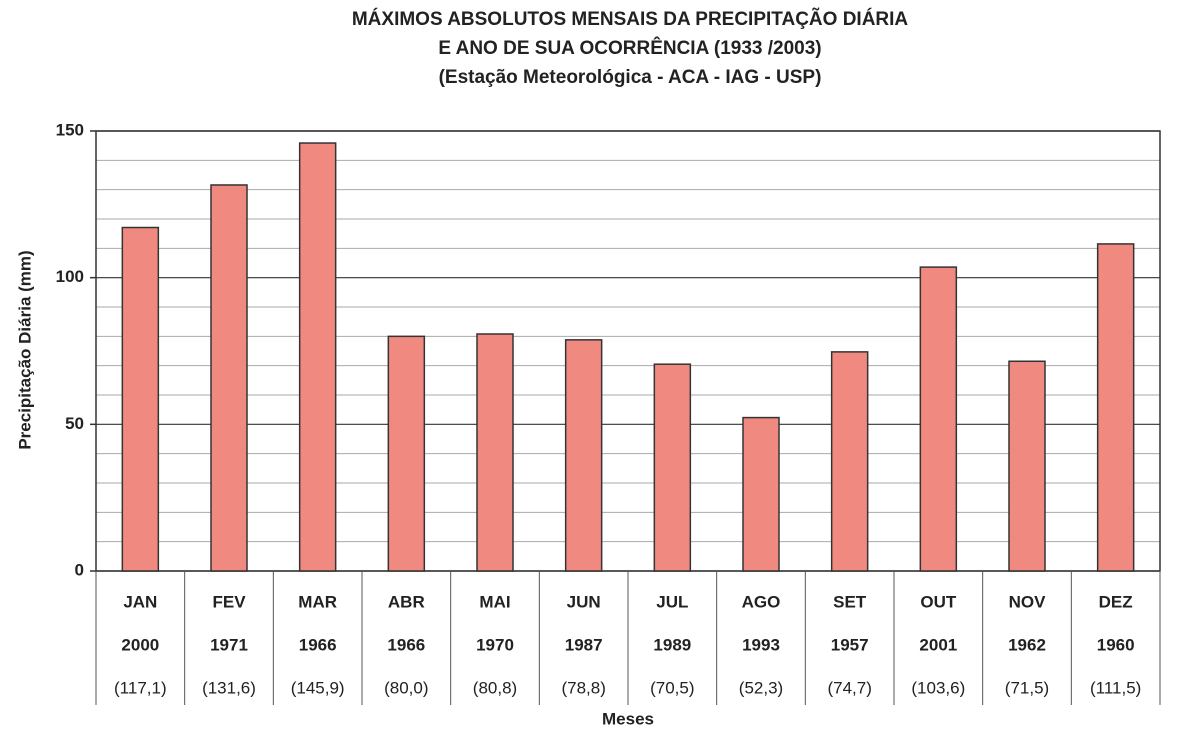  Describe the element at coordinates (318, 687) in the screenshot. I see `value-label: (145,9)` at that location.